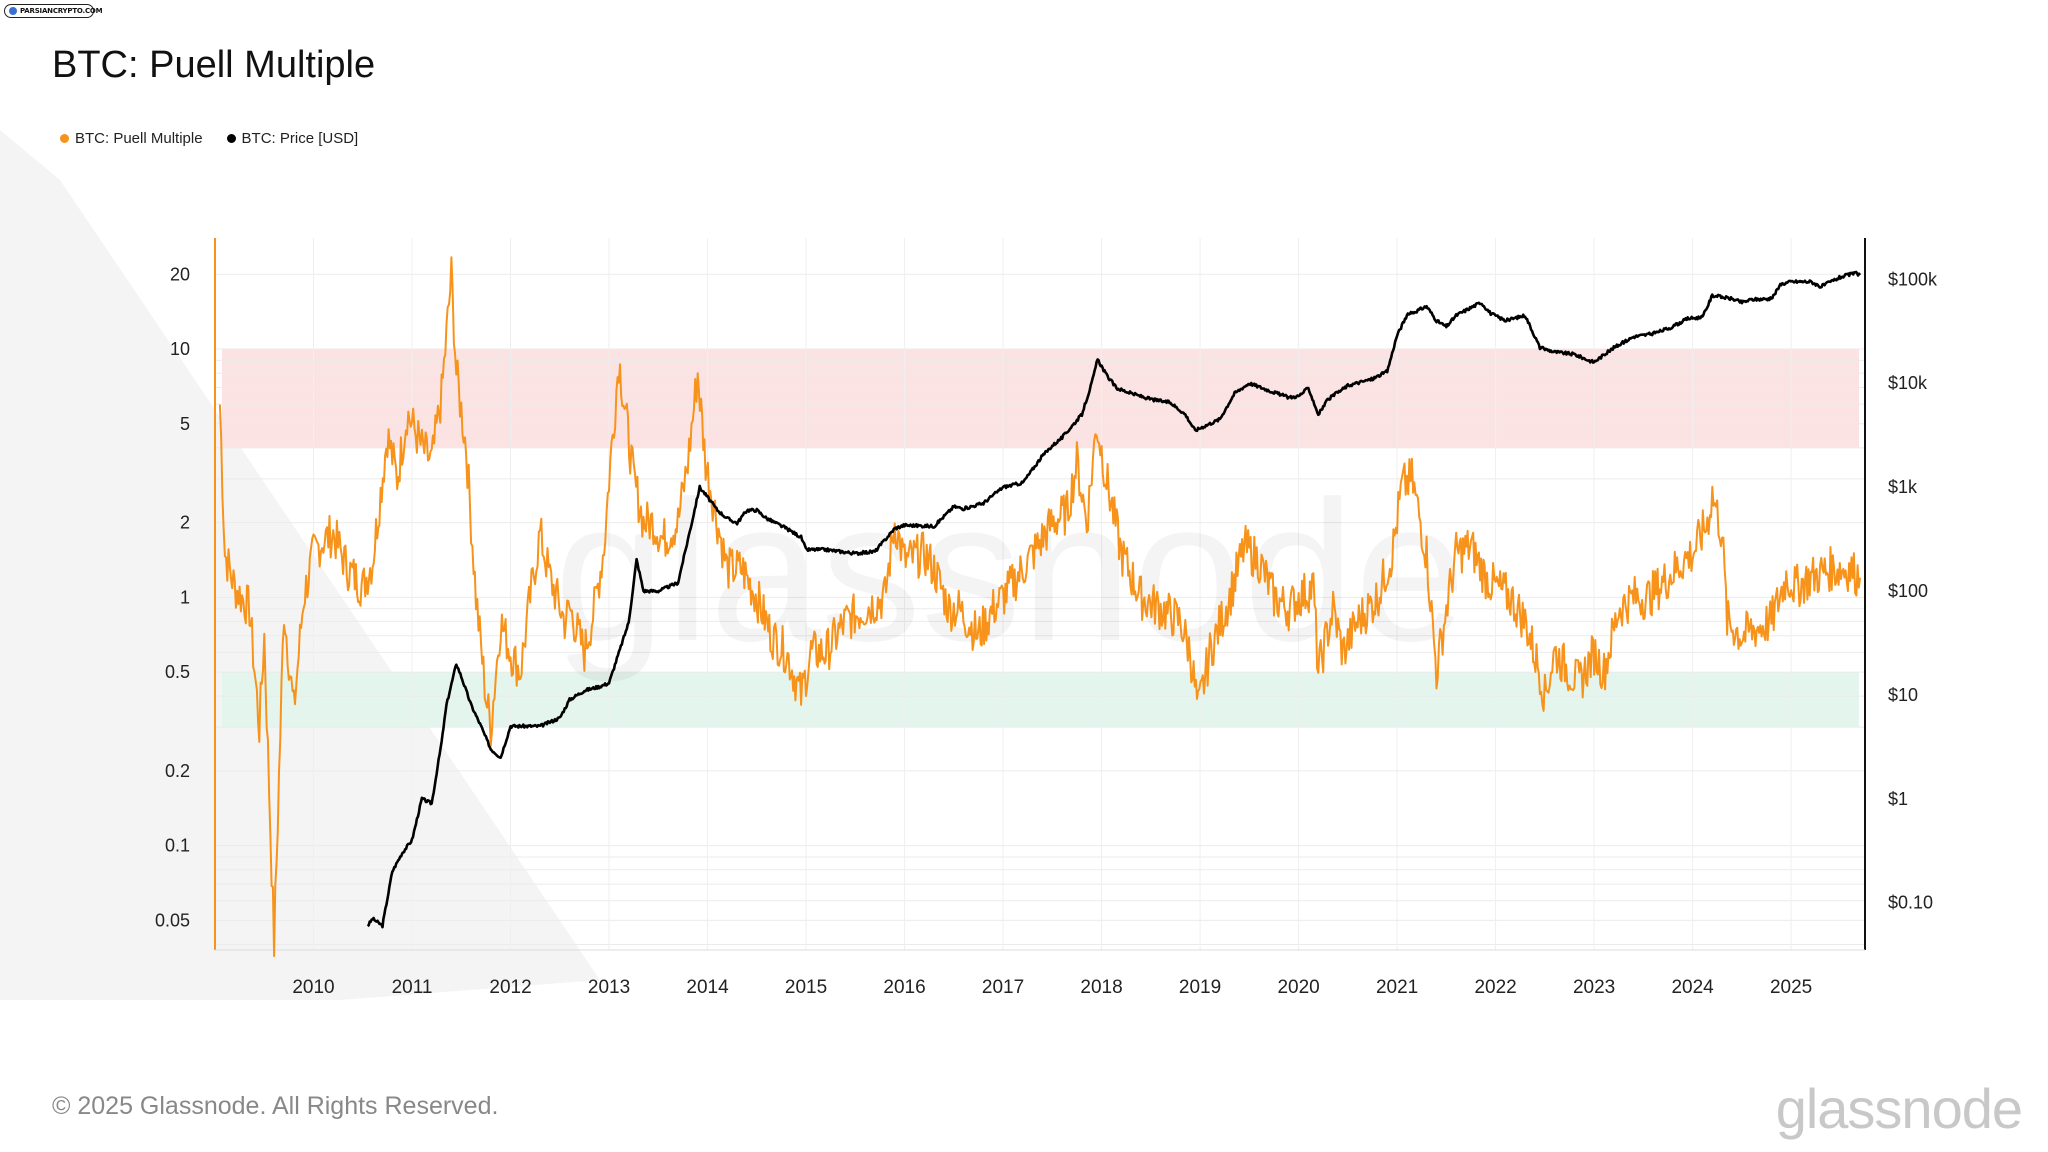 This screenshot has width=2048, height=1152. Describe the element at coordinates (1692, 987) in the screenshot. I see `x-tick-label: 2024` at that location.